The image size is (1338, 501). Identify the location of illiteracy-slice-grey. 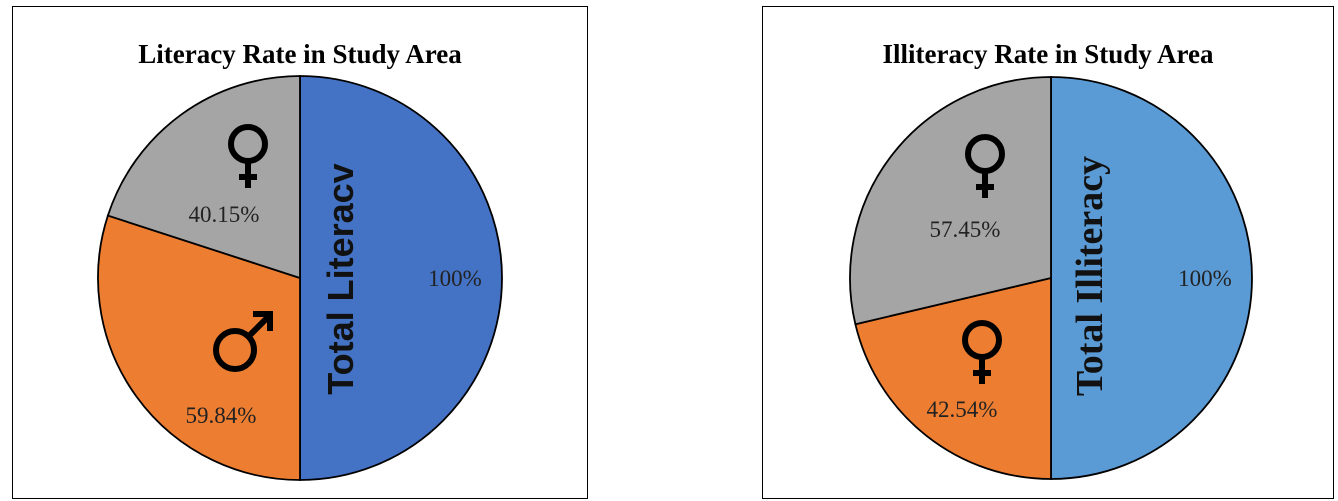
(950, 201).